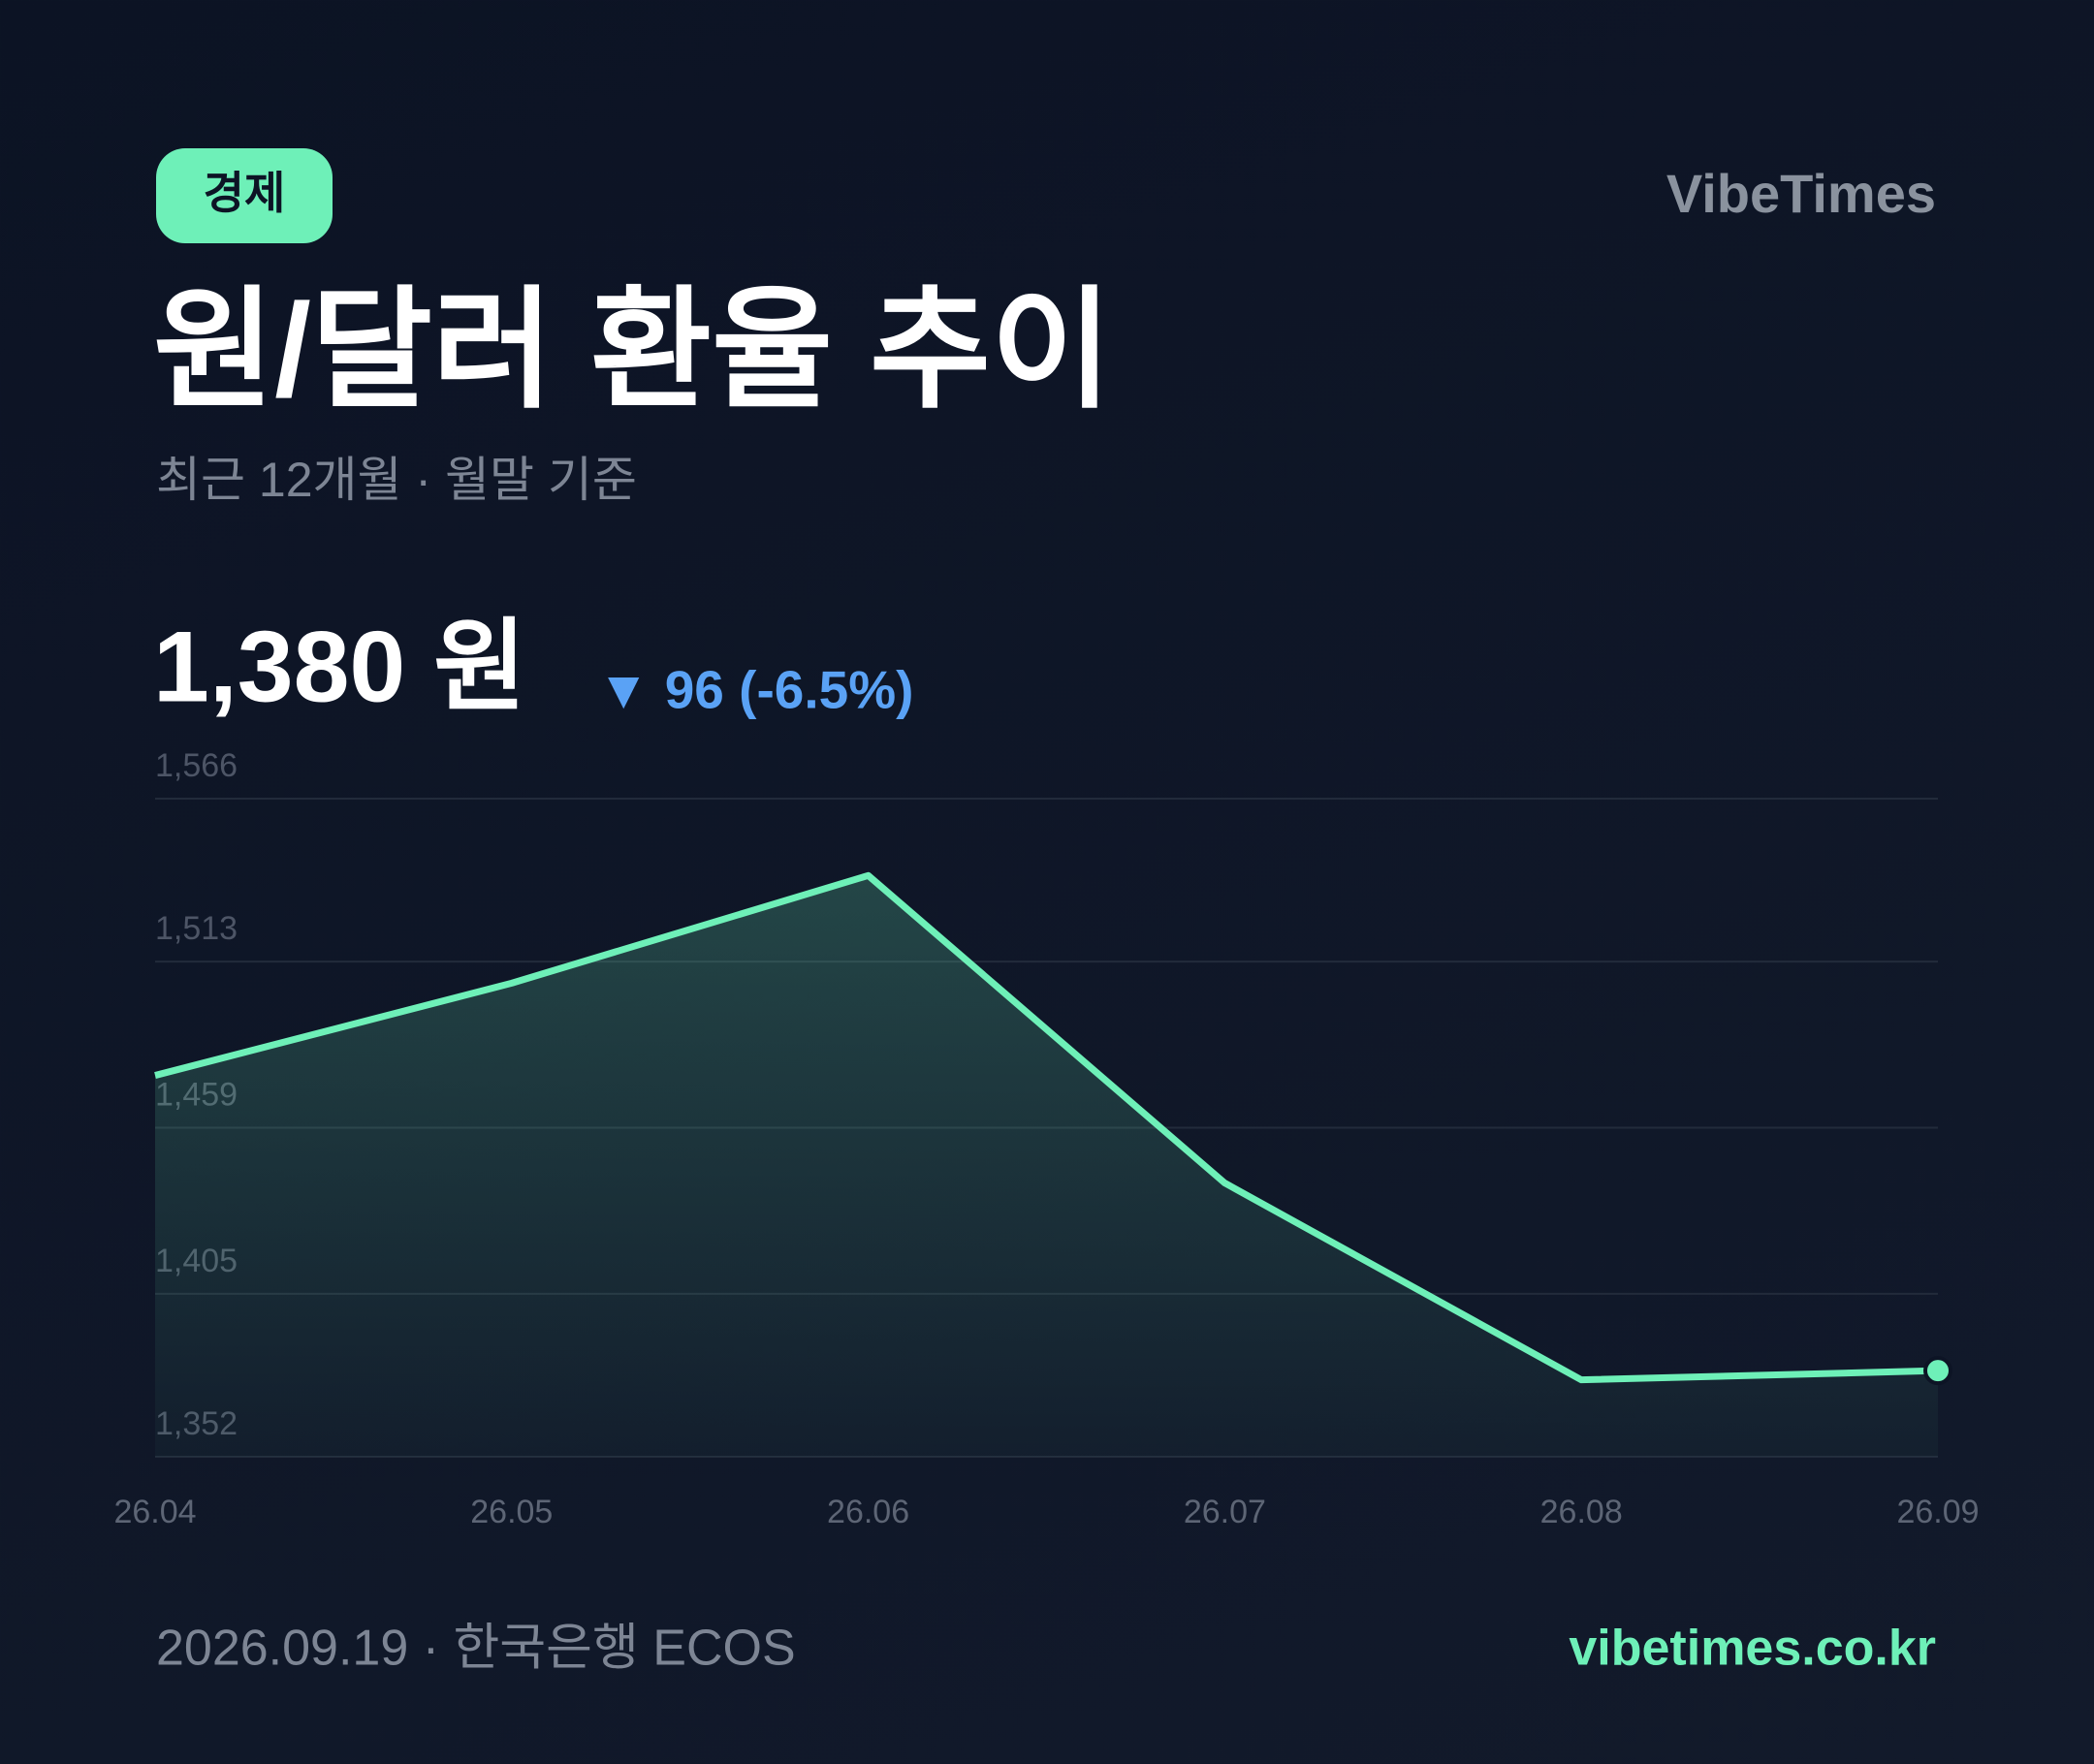 The width and height of the screenshot is (2094, 1764). I want to click on footer-meta: 2026.09.19 · 한국은행 ECOS, so click(476, 1649).